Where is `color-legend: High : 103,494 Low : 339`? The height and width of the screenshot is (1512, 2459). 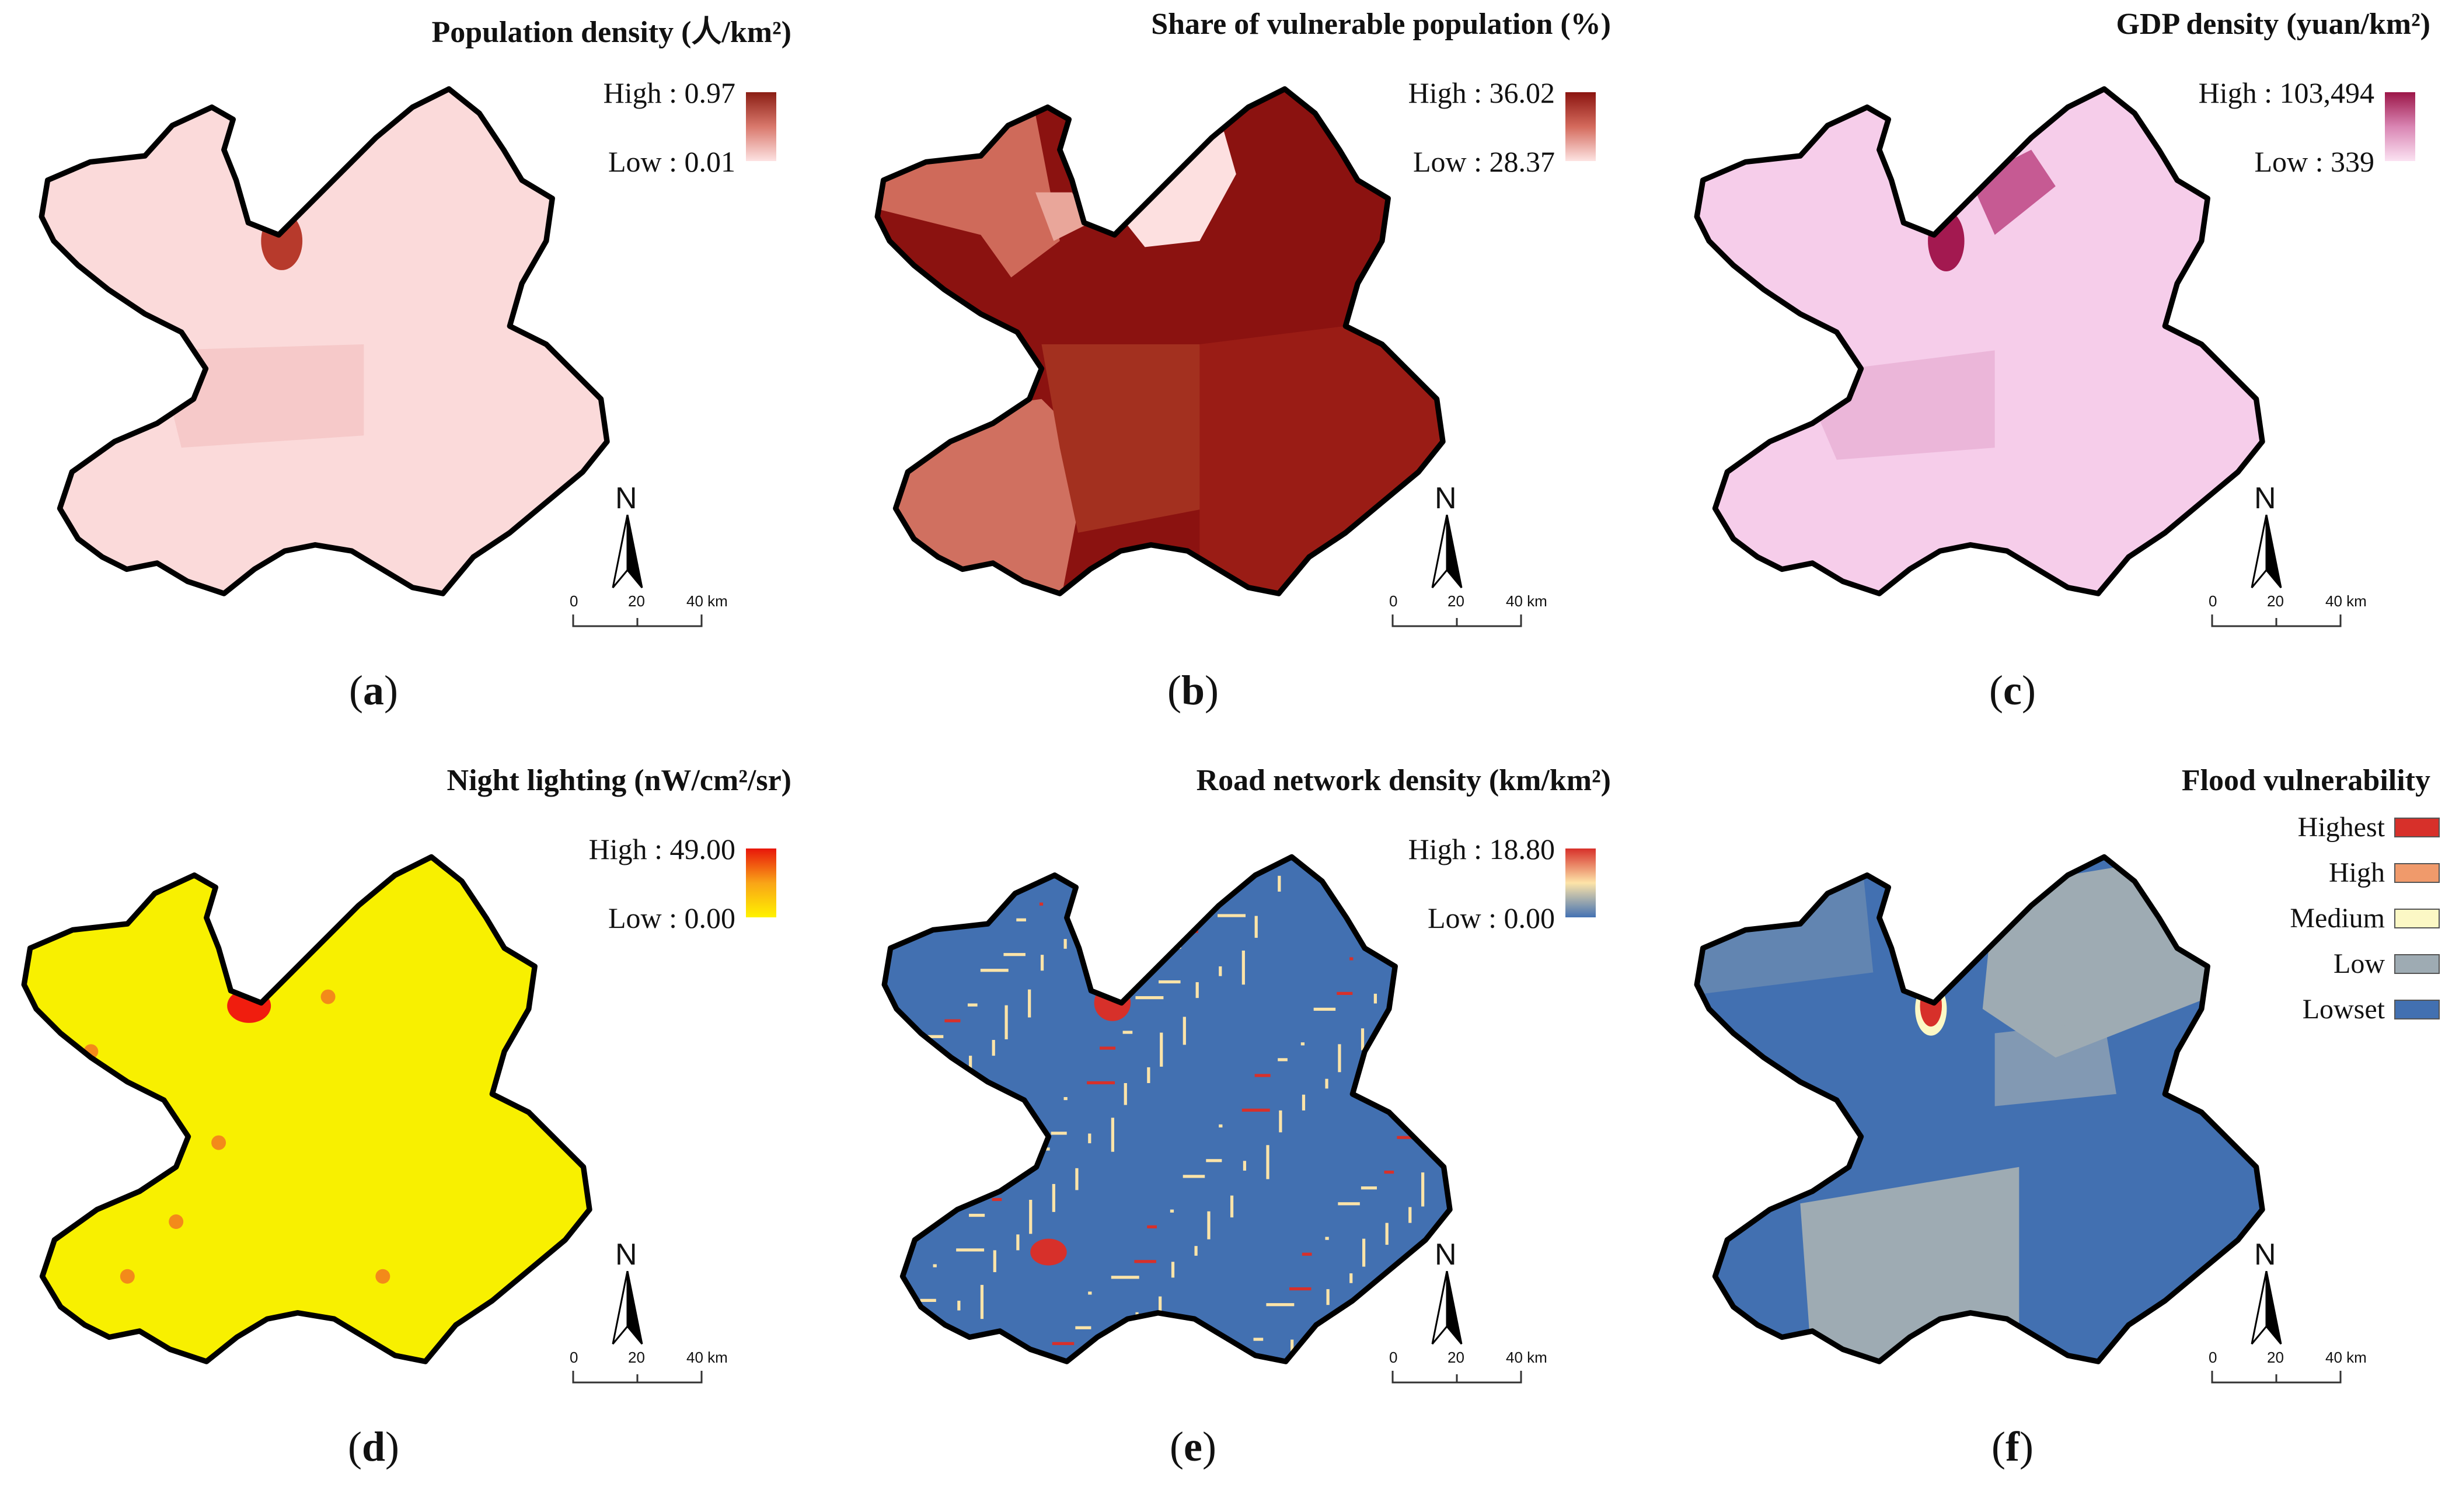 color-legend: High : 103,494 Low : 339 is located at coordinates (2310, 134).